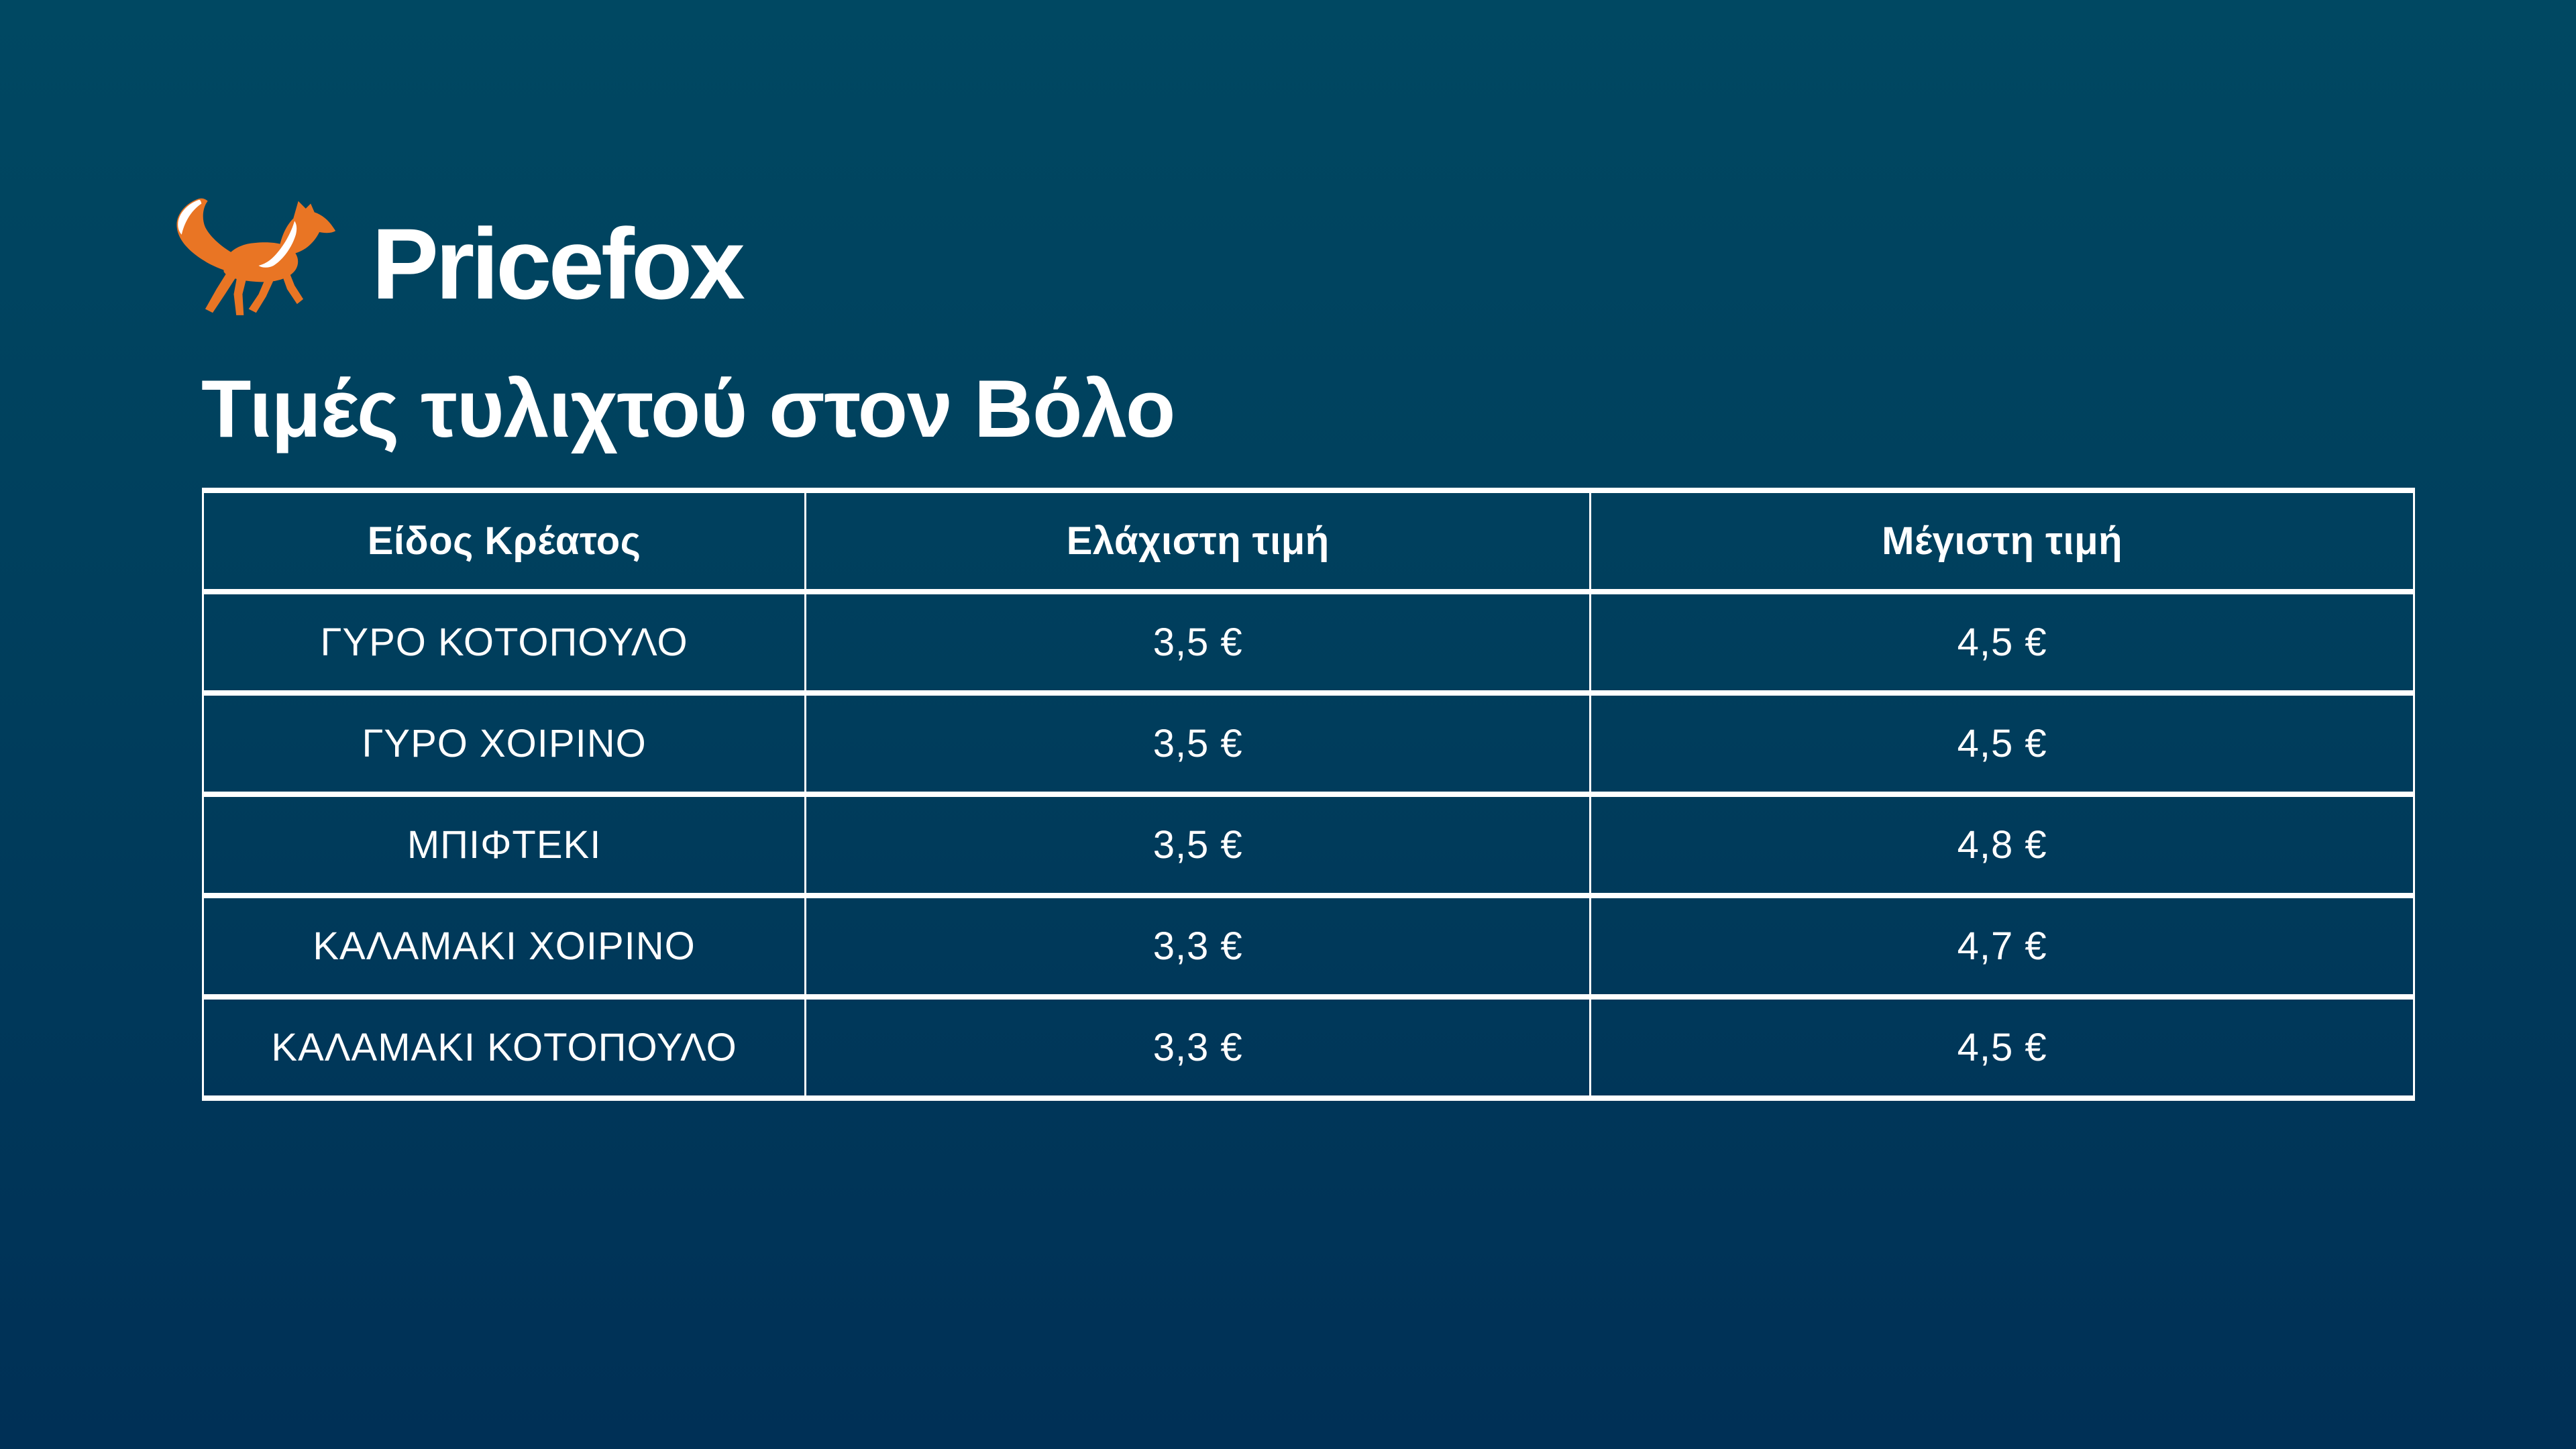  Describe the element at coordinates (558, 263) in the screenshot. I see `brand-name: Pricefox` at that location.